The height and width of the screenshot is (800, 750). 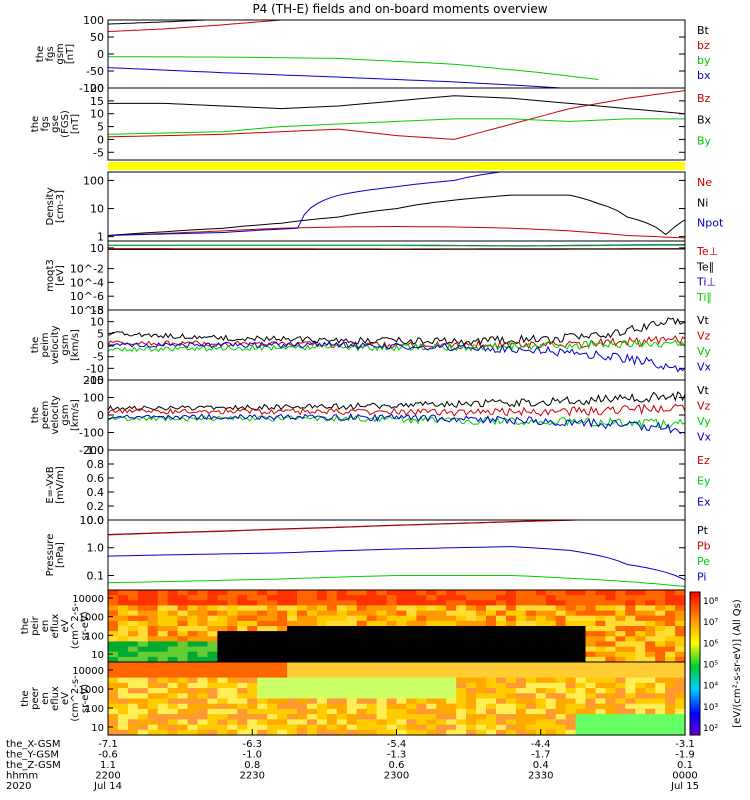 I want to click on ytick-label: 10^-2, so click(x=87, y=269).